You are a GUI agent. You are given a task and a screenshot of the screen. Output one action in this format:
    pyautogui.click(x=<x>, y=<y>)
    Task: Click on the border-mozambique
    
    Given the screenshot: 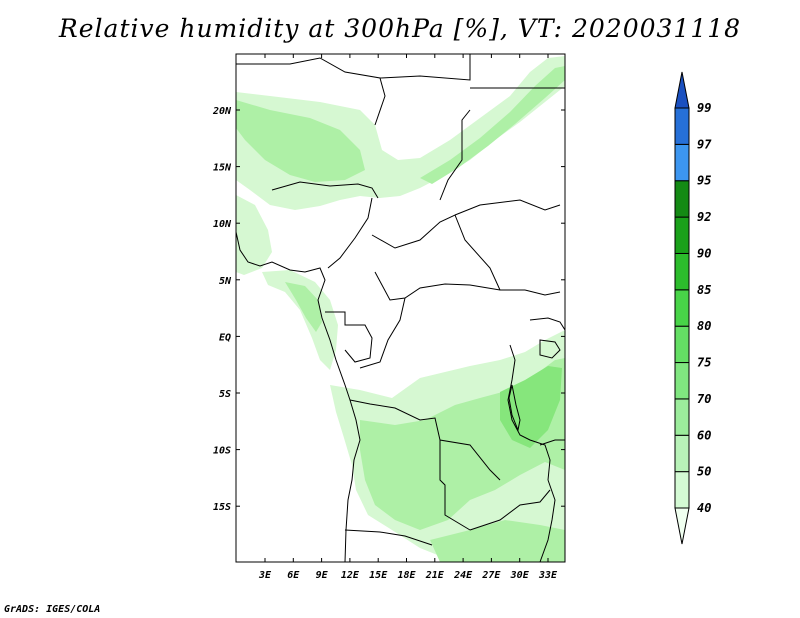 What is the action you would take?
    pyautogui.click(x=547, y=520)
    